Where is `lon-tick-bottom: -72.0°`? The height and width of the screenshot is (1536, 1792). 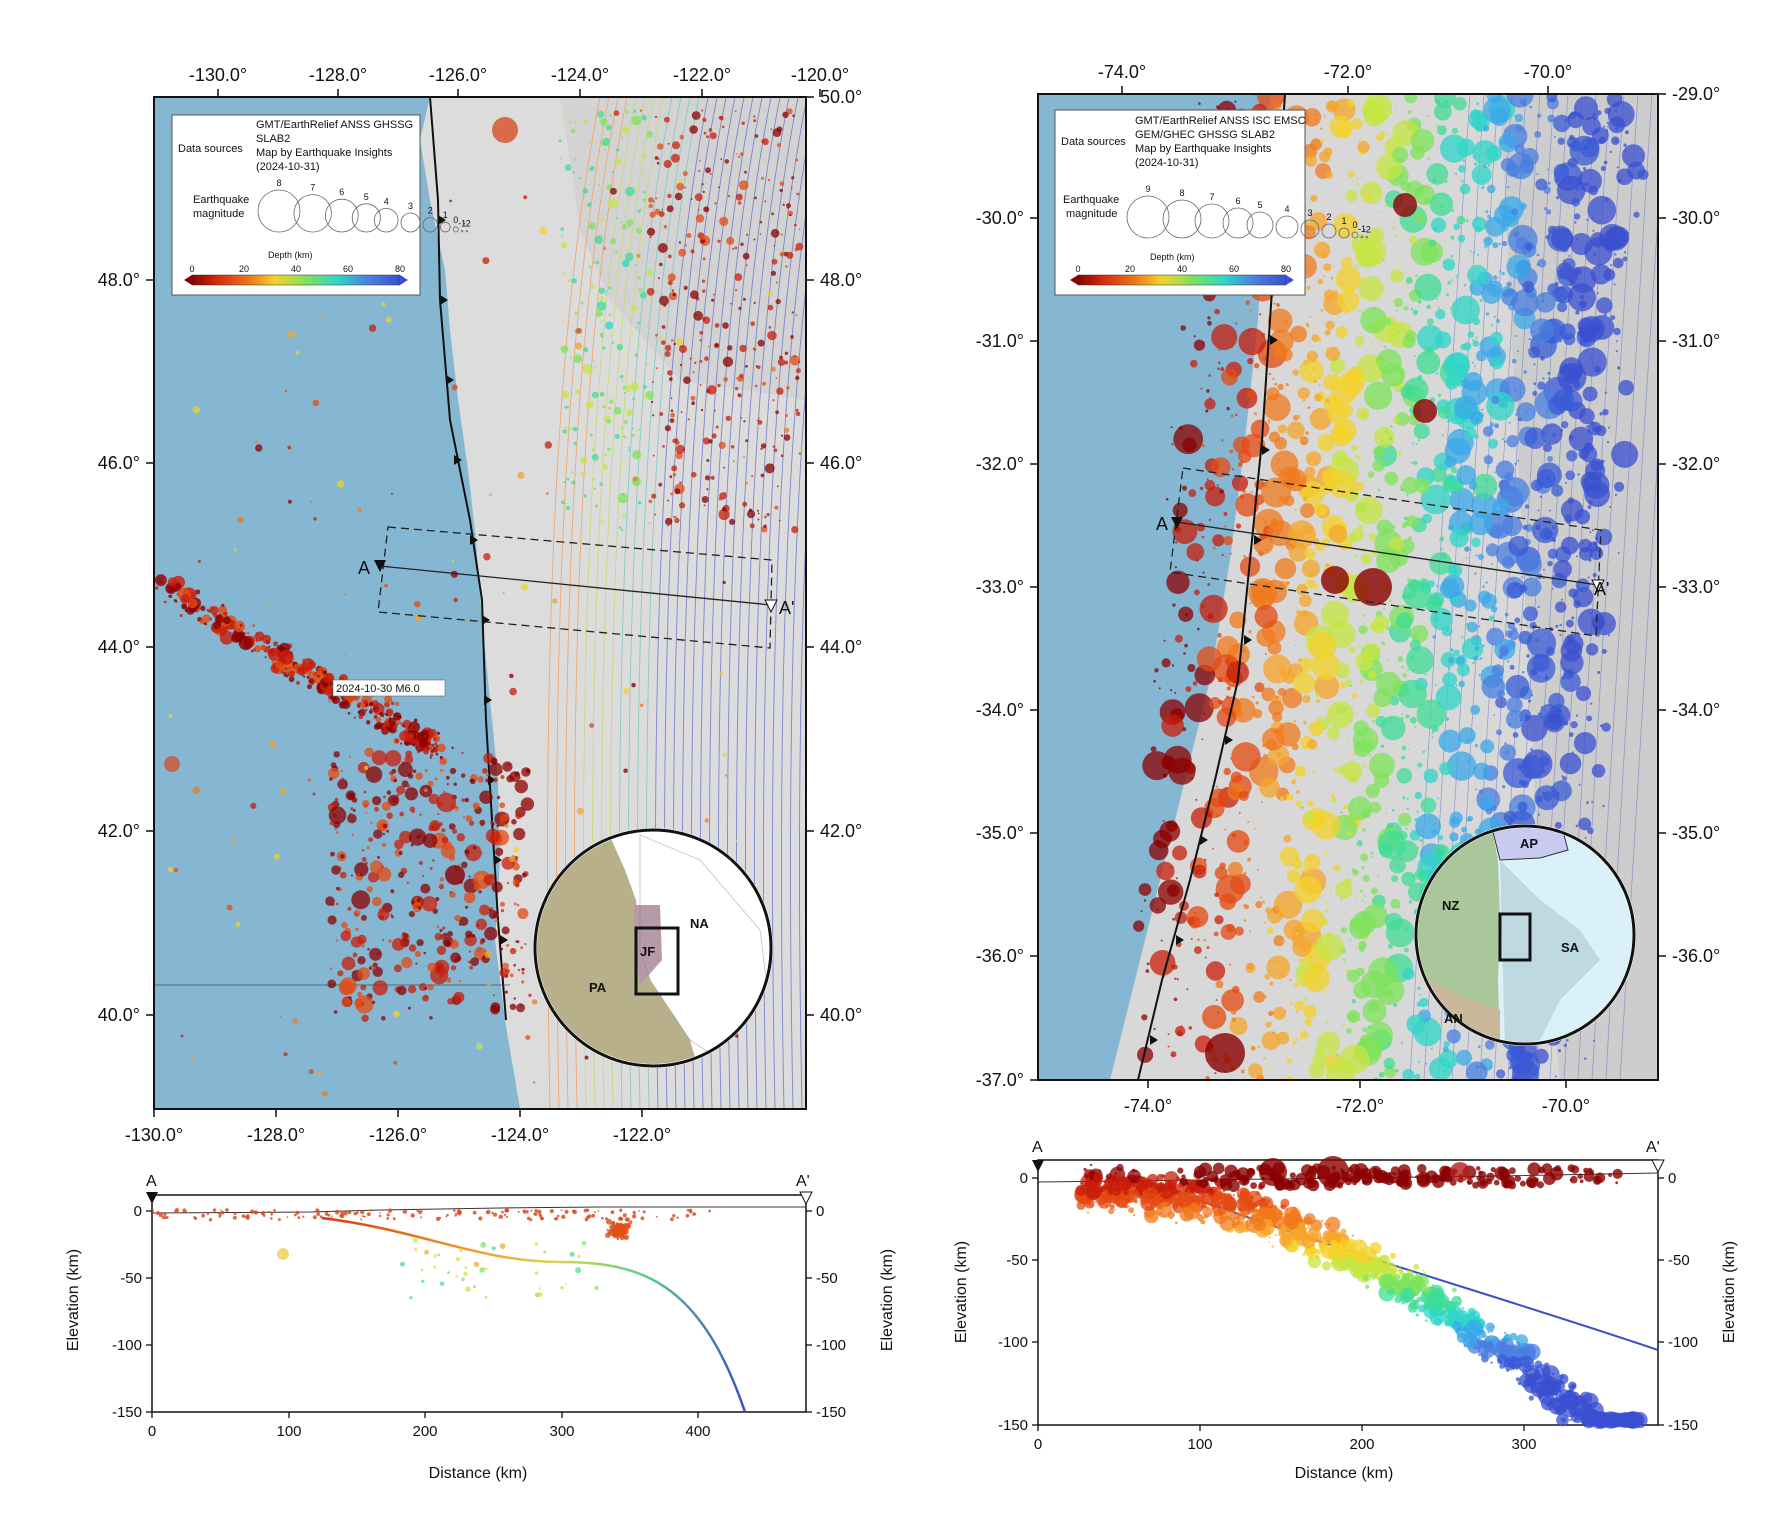 lon-tick-bottom: -72.0° is located at coordinates (1360, 1106).